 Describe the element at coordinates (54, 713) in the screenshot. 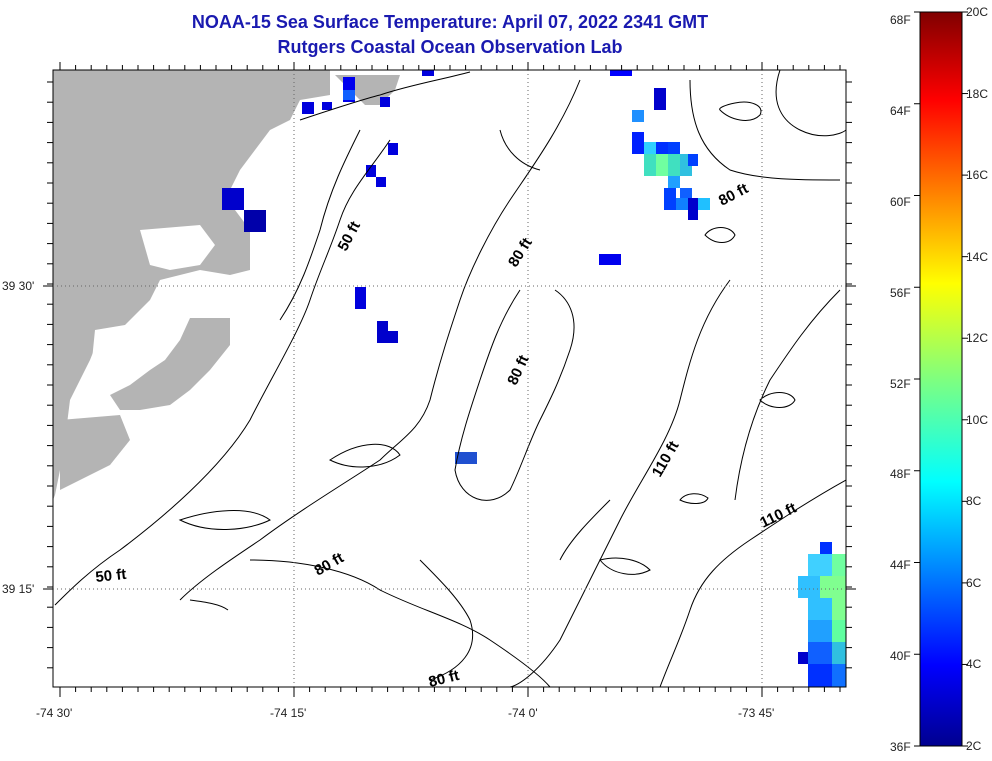

I see `longitude-label: -74 30'` at that location.